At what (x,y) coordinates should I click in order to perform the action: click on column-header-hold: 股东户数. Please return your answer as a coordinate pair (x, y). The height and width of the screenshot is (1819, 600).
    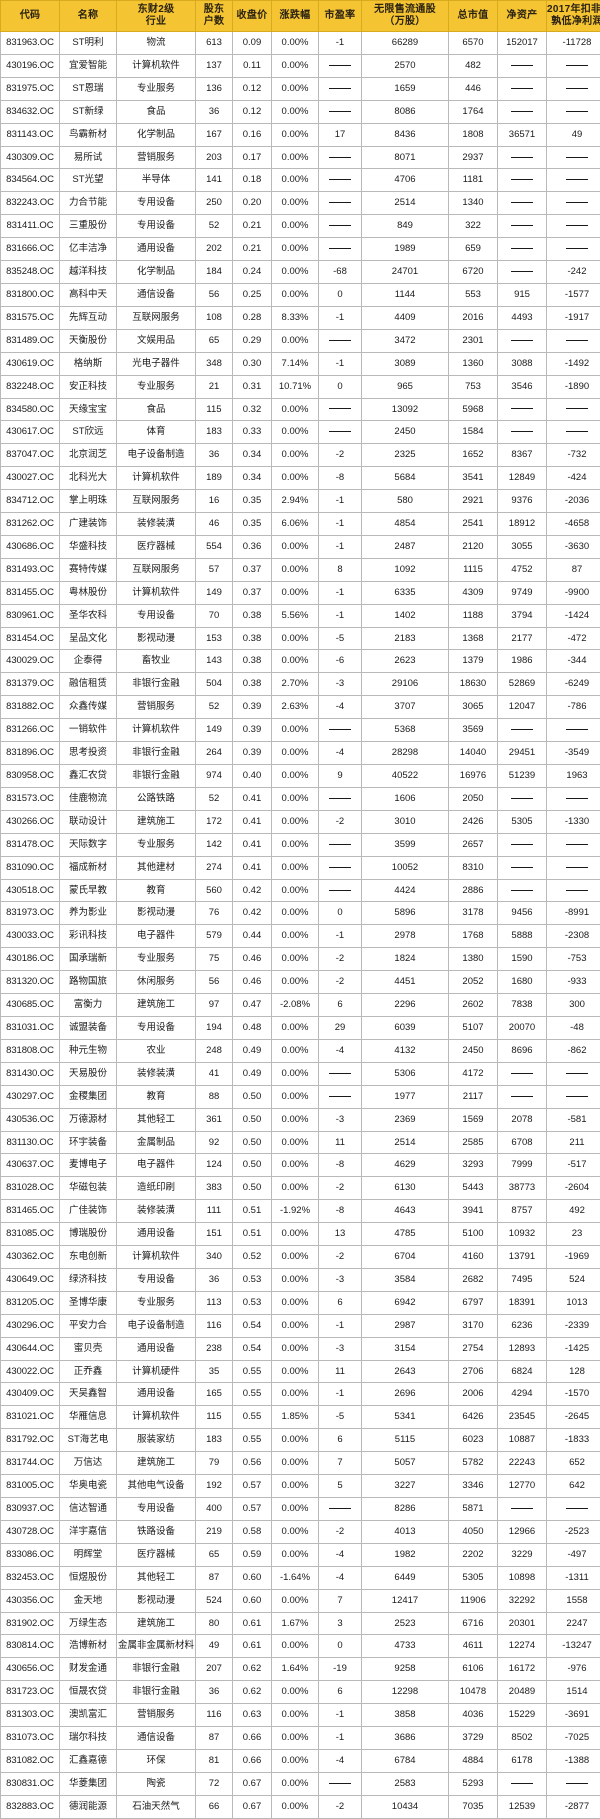
    Looking at the image, I should click on (214, 16).